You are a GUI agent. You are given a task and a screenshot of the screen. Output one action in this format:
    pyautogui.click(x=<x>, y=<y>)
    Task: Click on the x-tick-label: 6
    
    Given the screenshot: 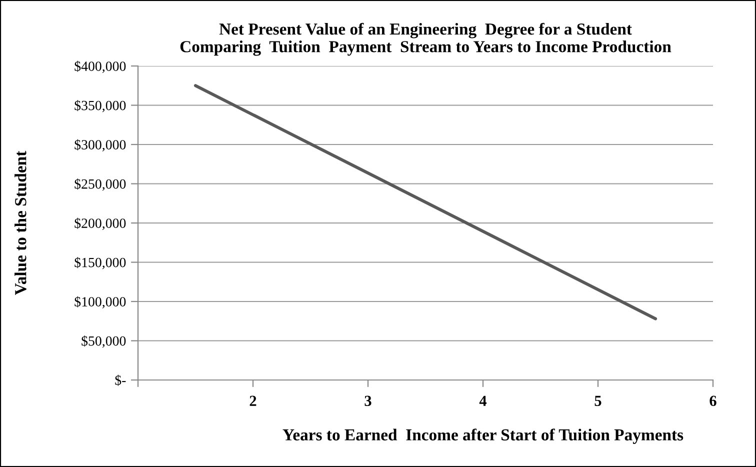 What is the action you would take?
    pyautogui.click(x=713, y=401)
    